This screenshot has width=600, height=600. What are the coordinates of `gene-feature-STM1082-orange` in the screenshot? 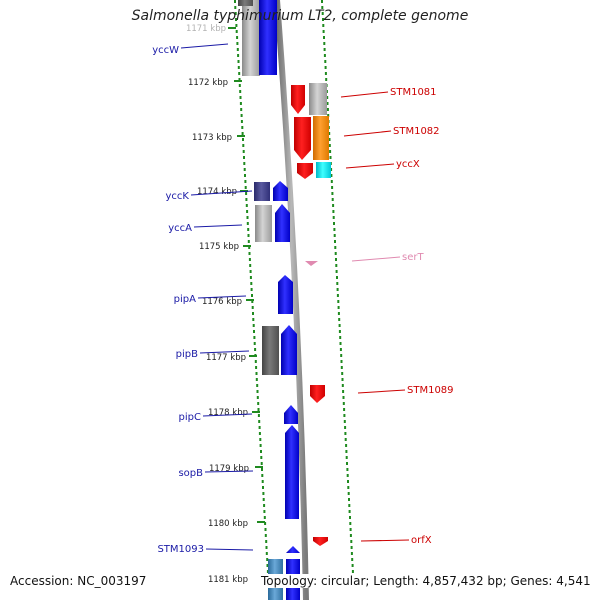 It's located at (321, 138).